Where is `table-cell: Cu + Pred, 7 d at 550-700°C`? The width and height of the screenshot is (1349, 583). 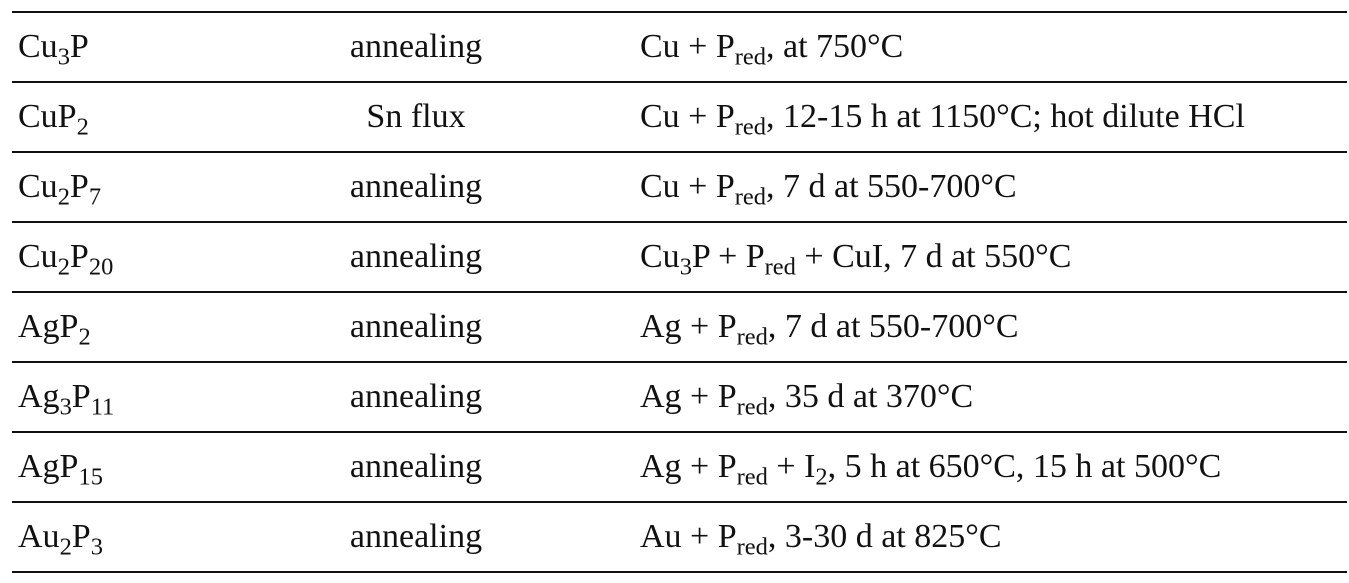 table-cell: Cu + Pred, 7 d at 550-700°C is located at coordinates (955, 187).